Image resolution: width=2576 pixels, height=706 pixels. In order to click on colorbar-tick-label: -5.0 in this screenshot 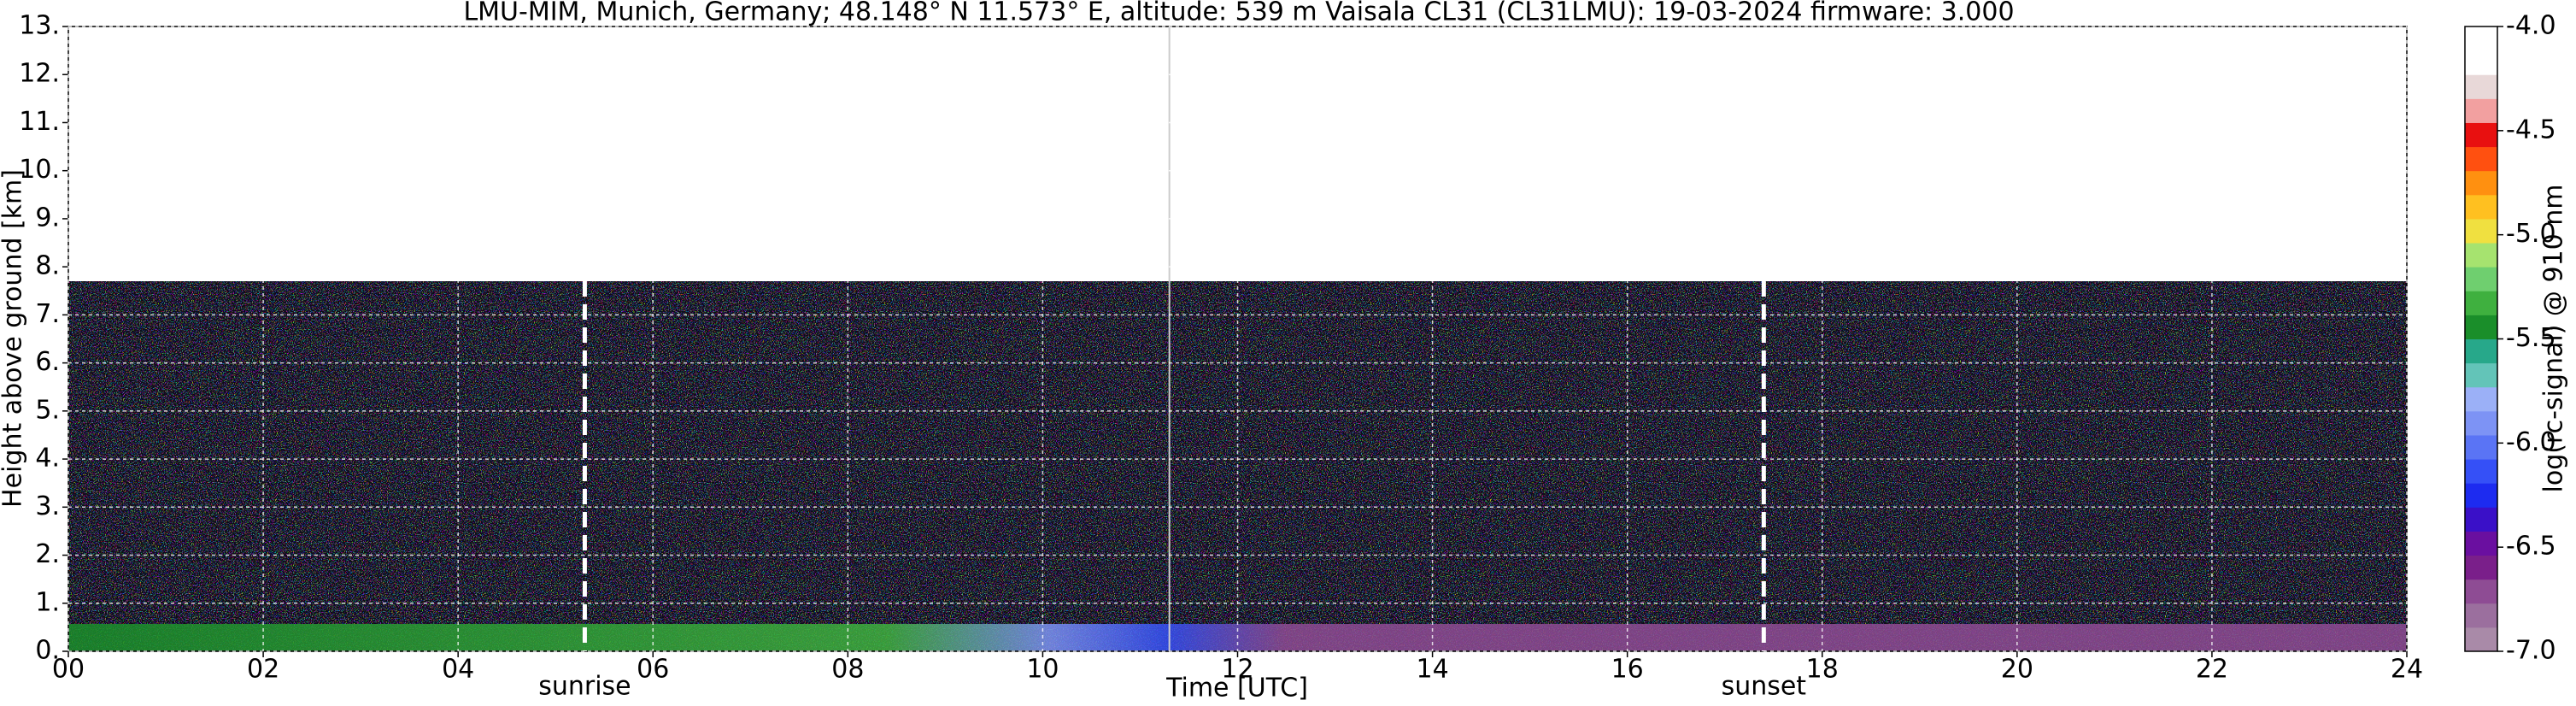, I will do `click(2531, 234)`.